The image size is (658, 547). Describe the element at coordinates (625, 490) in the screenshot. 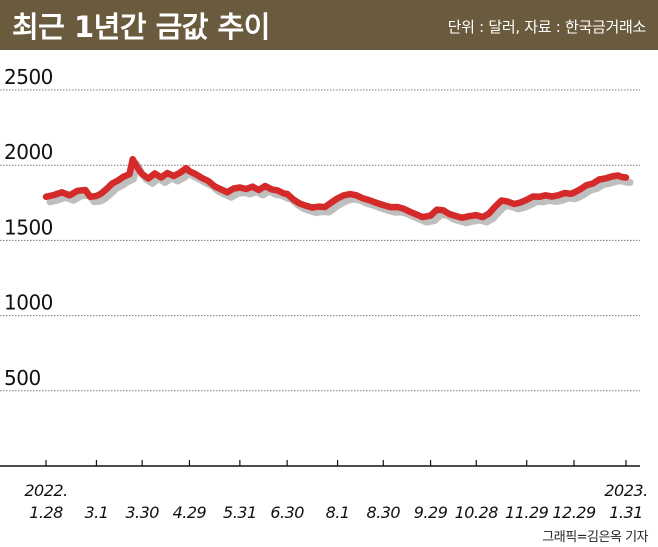

I see `x-tick-year-12: 2023.` at that location.